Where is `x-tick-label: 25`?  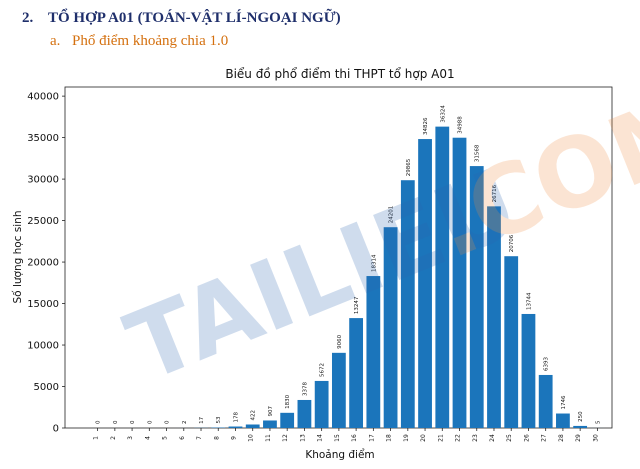
x-tick-label: 25 is located at coordinates (509, 438).